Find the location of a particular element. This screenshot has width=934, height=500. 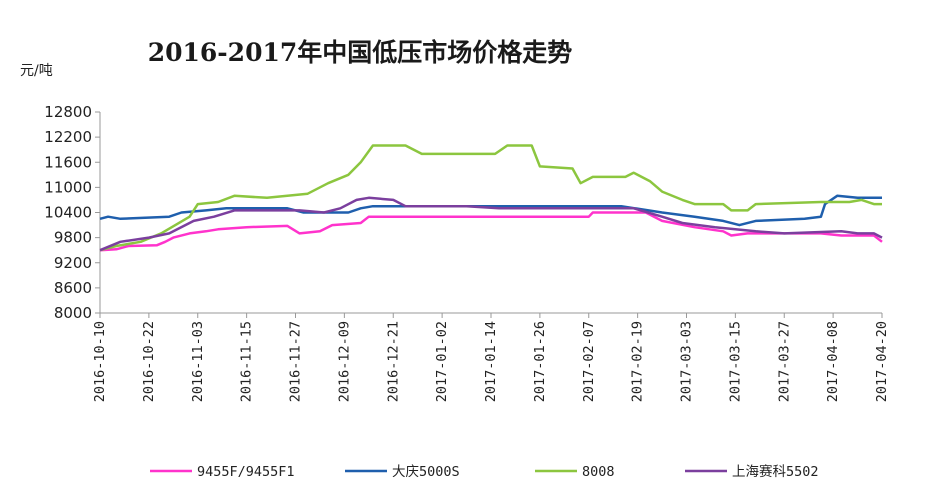

x-tick-label: 2016-11-15 is located at coordinates (247, 361).